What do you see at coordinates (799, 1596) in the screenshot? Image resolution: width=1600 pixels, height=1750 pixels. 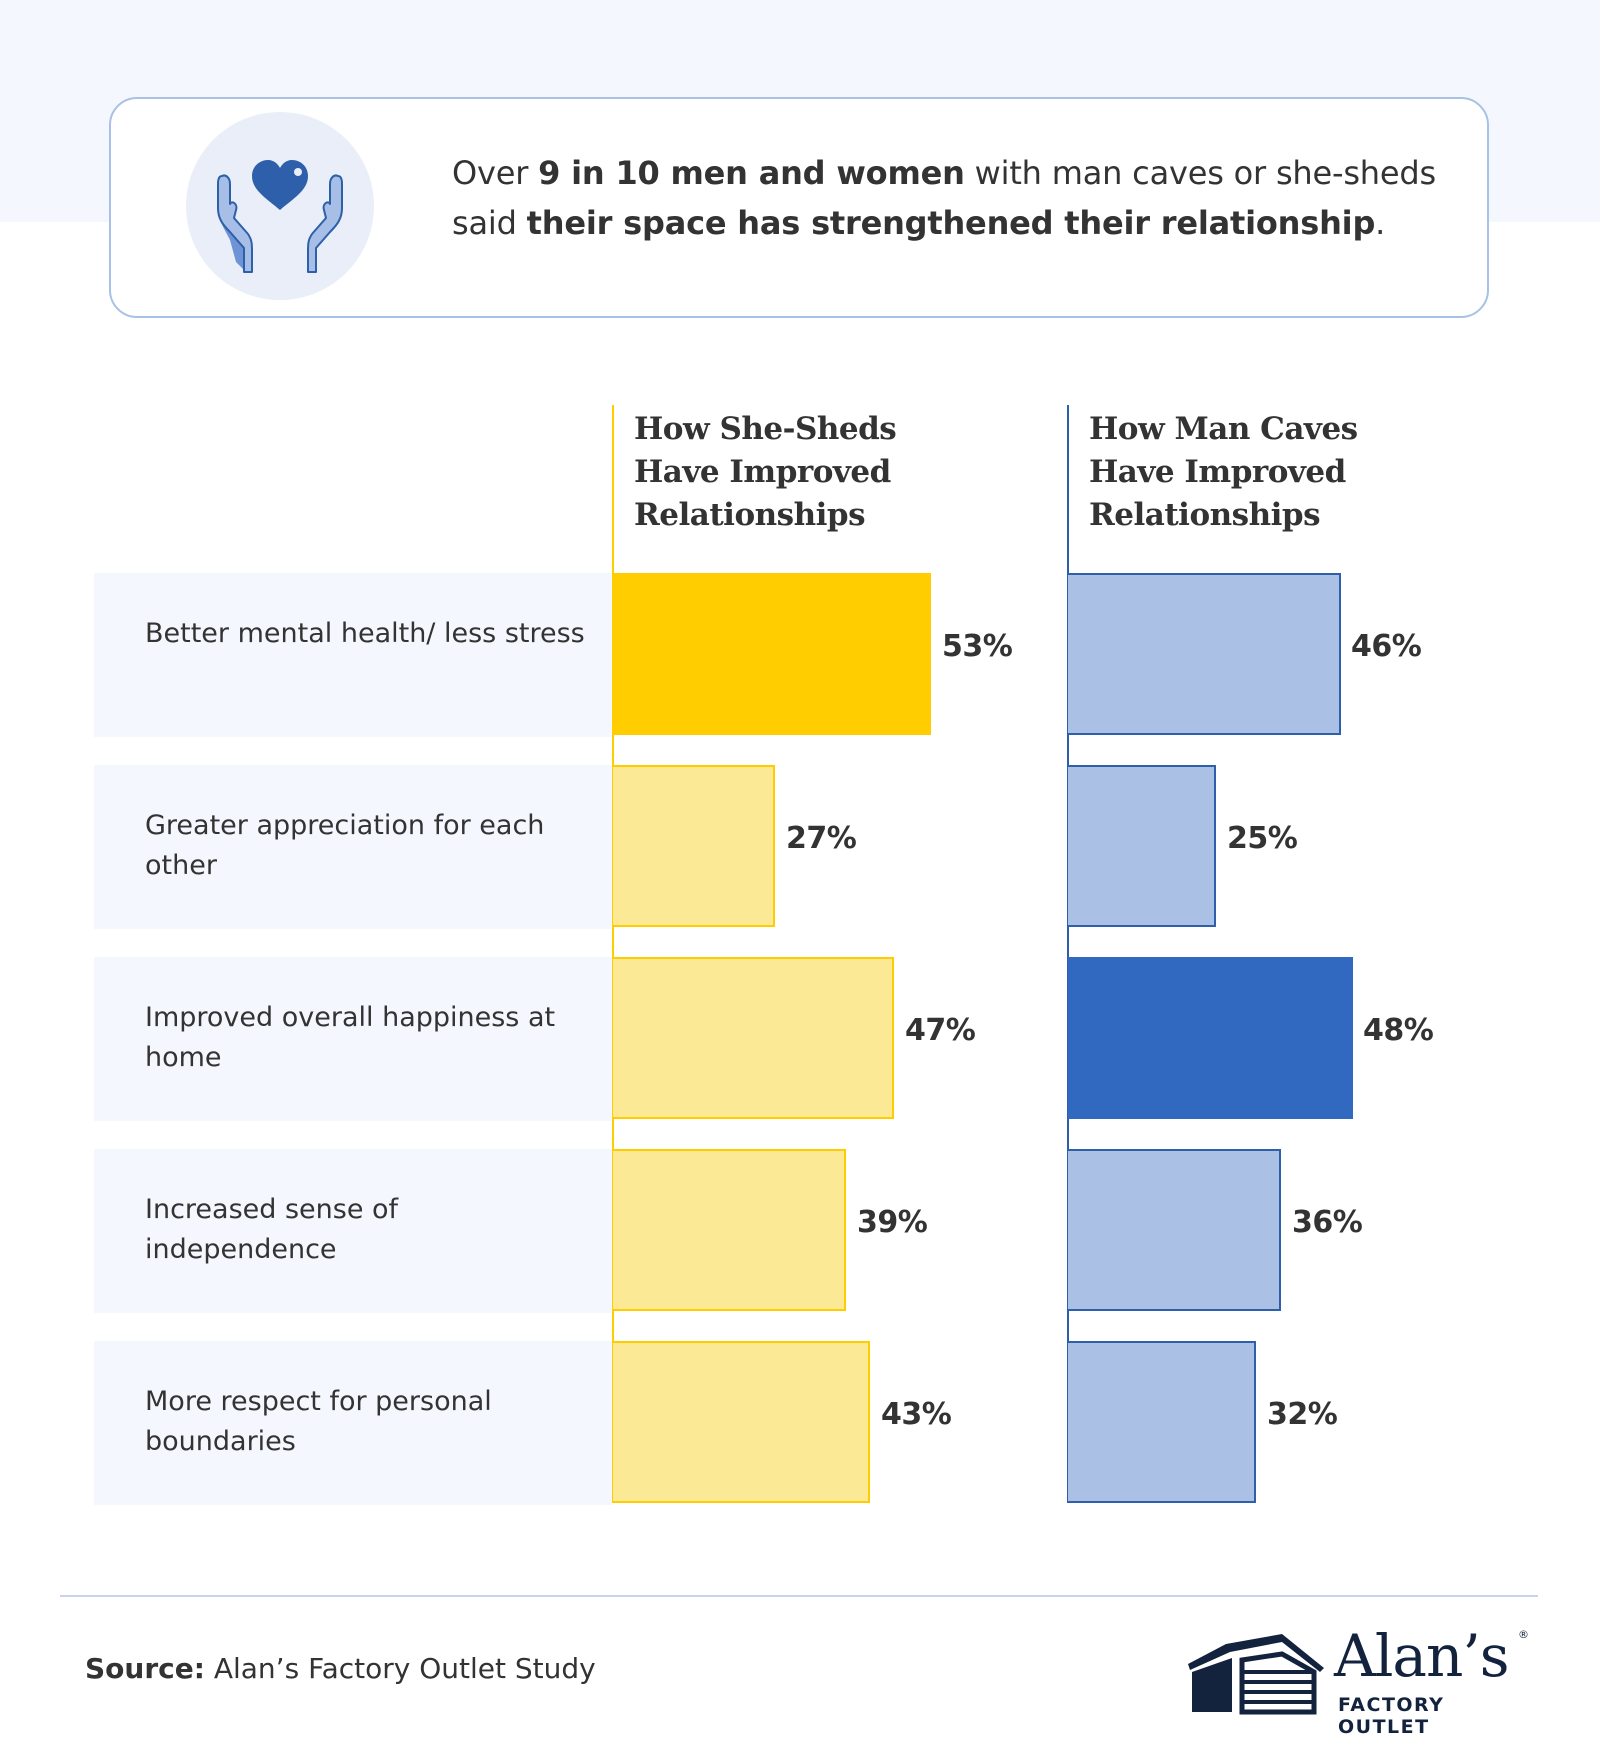 I see `footer-divider` at bounding box center [799, 1596].